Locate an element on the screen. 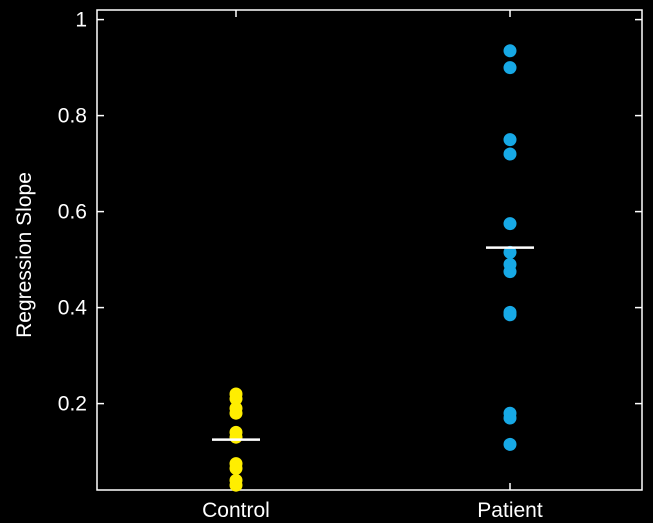 The image size is (653, 523). series-patient is located at coordinates (510, 247).